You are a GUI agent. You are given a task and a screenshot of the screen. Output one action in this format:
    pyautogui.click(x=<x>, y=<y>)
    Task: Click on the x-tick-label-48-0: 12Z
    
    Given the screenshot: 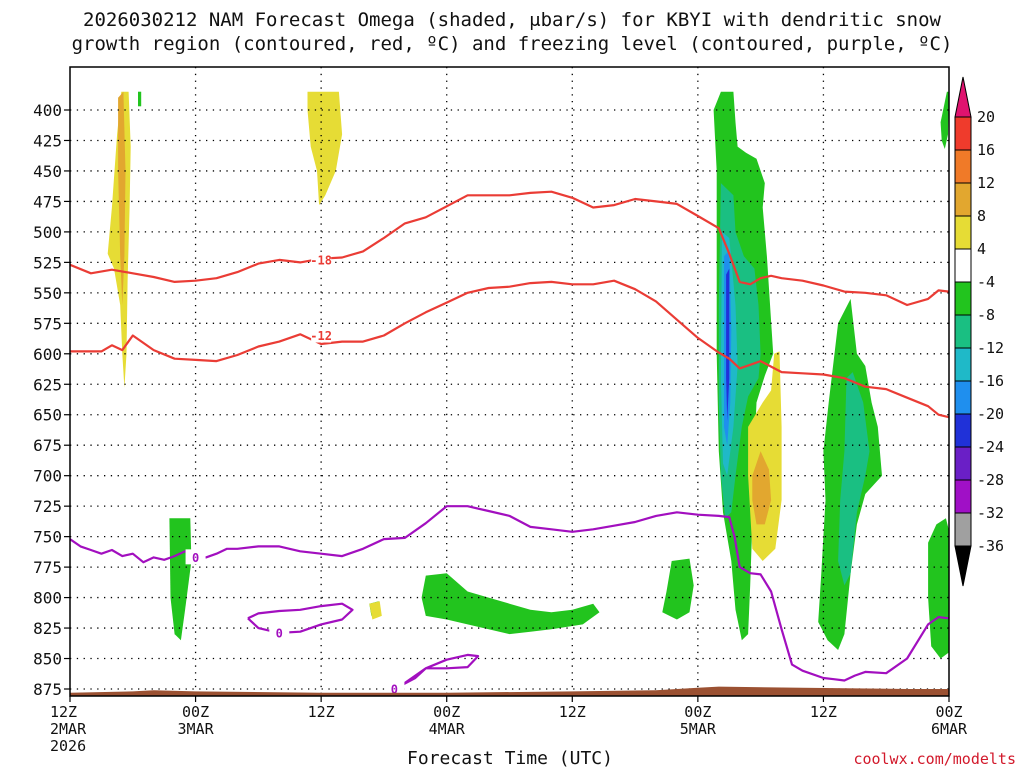 What is the action you would take?
    pyautogui.click(x=572, y=712)
    